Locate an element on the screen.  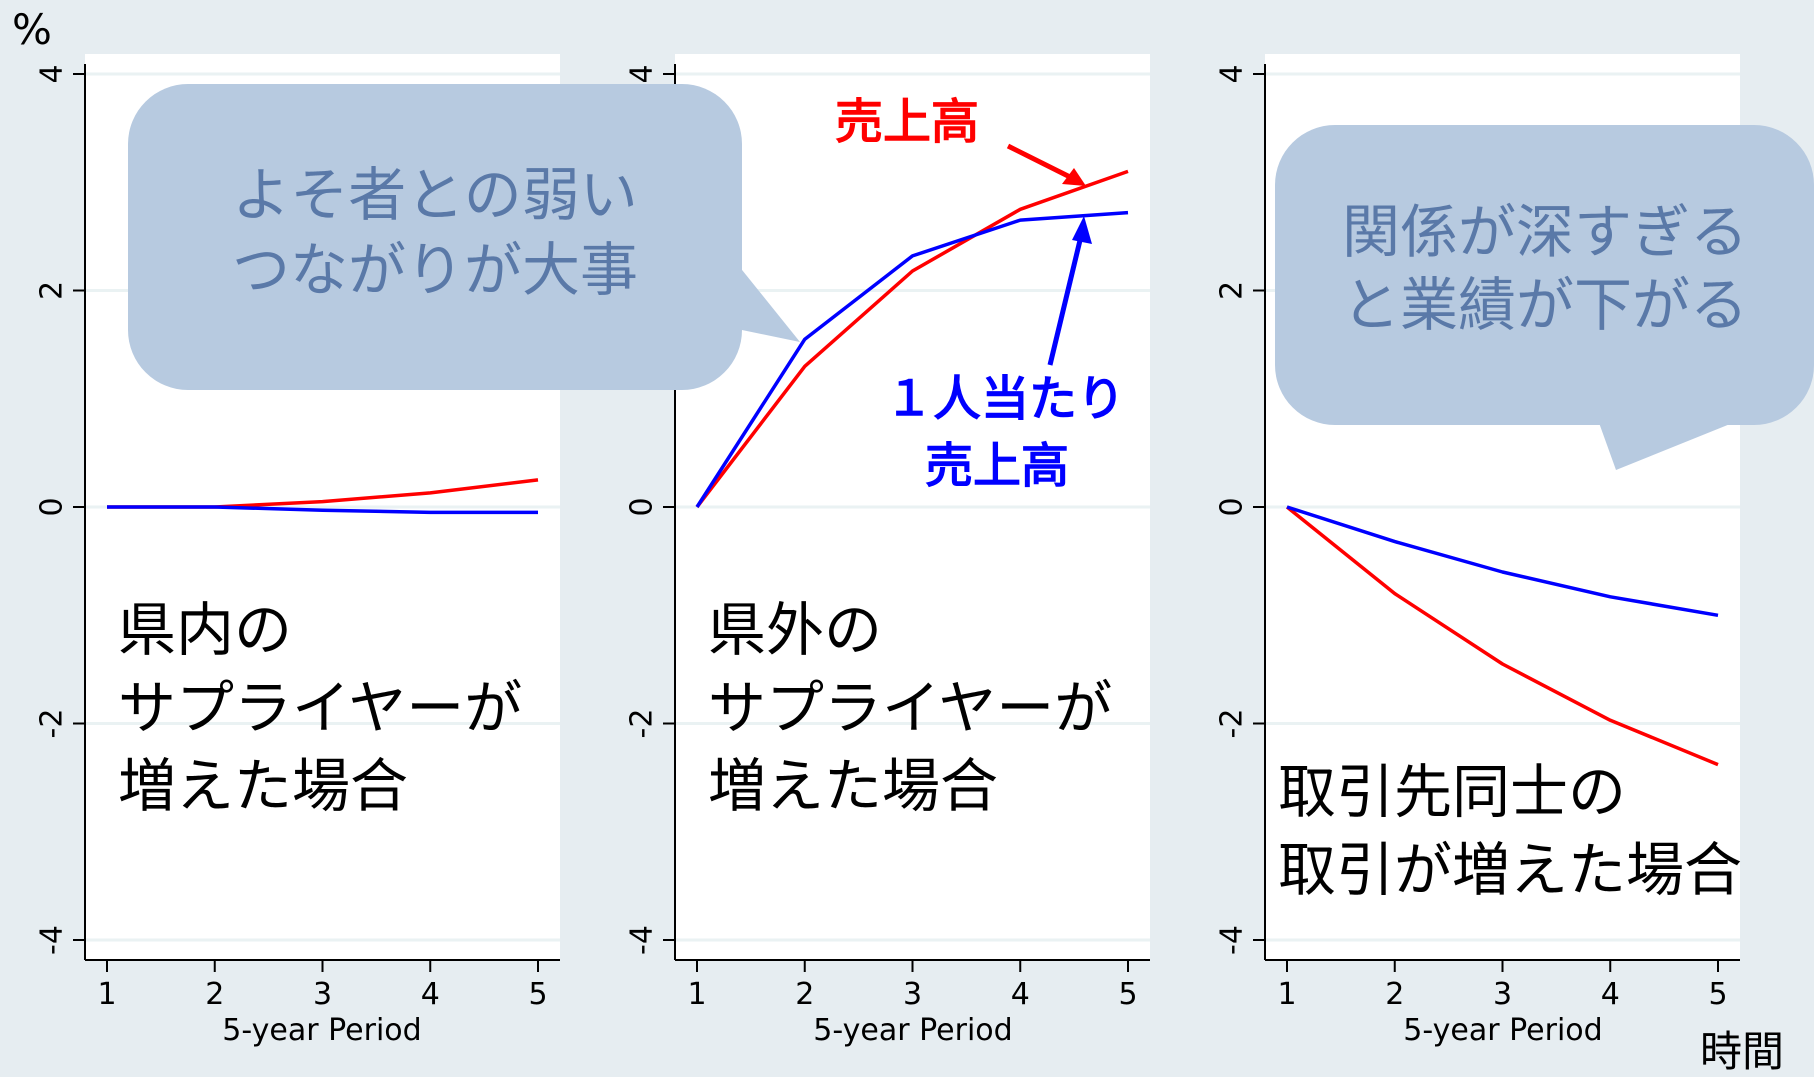
annotation-line: 取引が増えた場合 is located at coordinates (1510, 870).